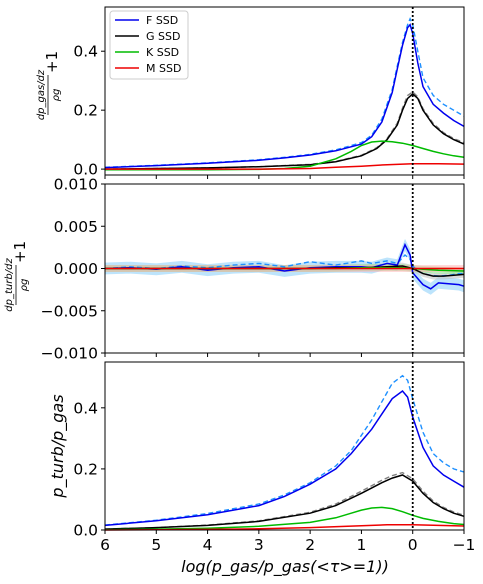  I want to click on ytick-label-bottom-0: 0.0, so click(85, 531).